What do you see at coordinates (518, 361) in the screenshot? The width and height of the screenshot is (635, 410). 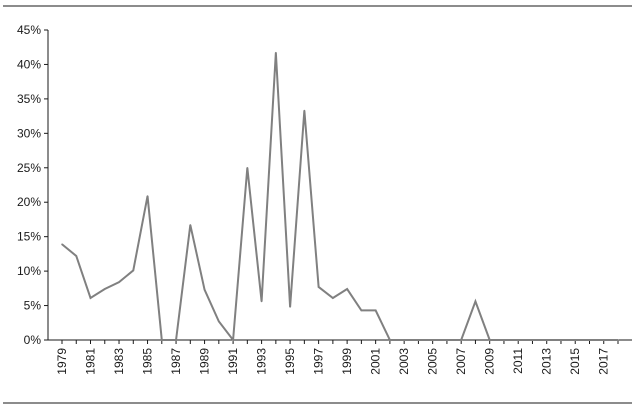 I see `x-tick-label: 2011` at bounding box center [518, 361].